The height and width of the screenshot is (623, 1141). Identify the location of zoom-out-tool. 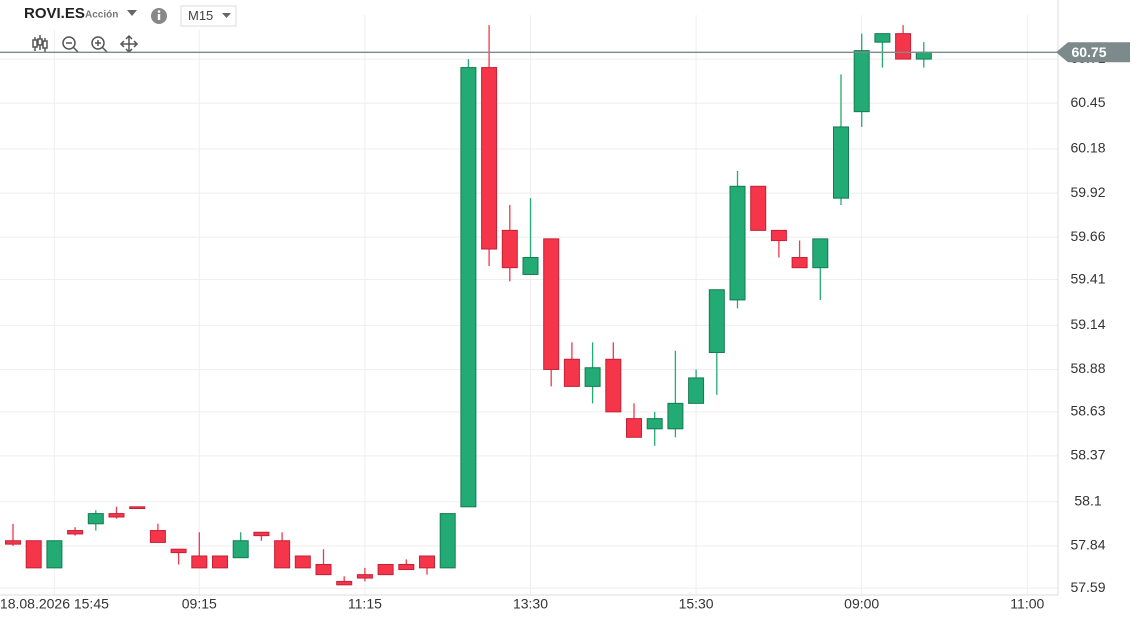
(70, 44).